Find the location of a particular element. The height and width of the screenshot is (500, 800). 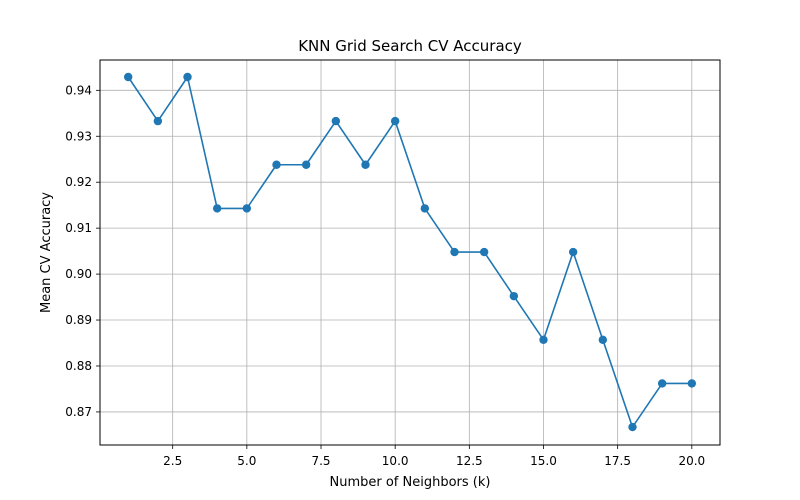

chart-title: KNN Grid Search CV Accuracy is located at coordinates (410, 46).